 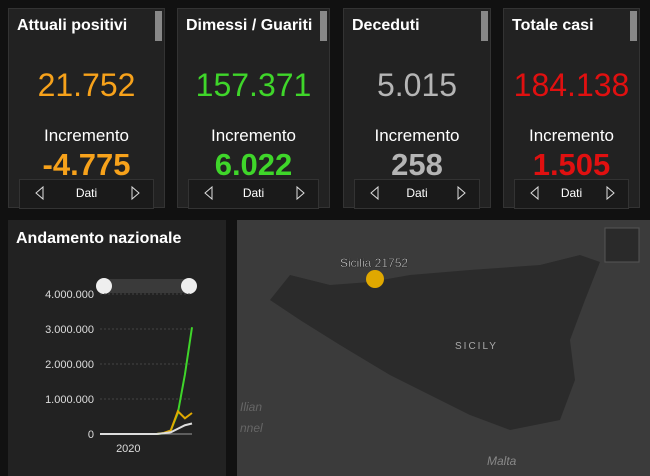 I want to click on card: Totale casi 184.138 Incremento 1.505 Dati, so click(x=571, y=108).